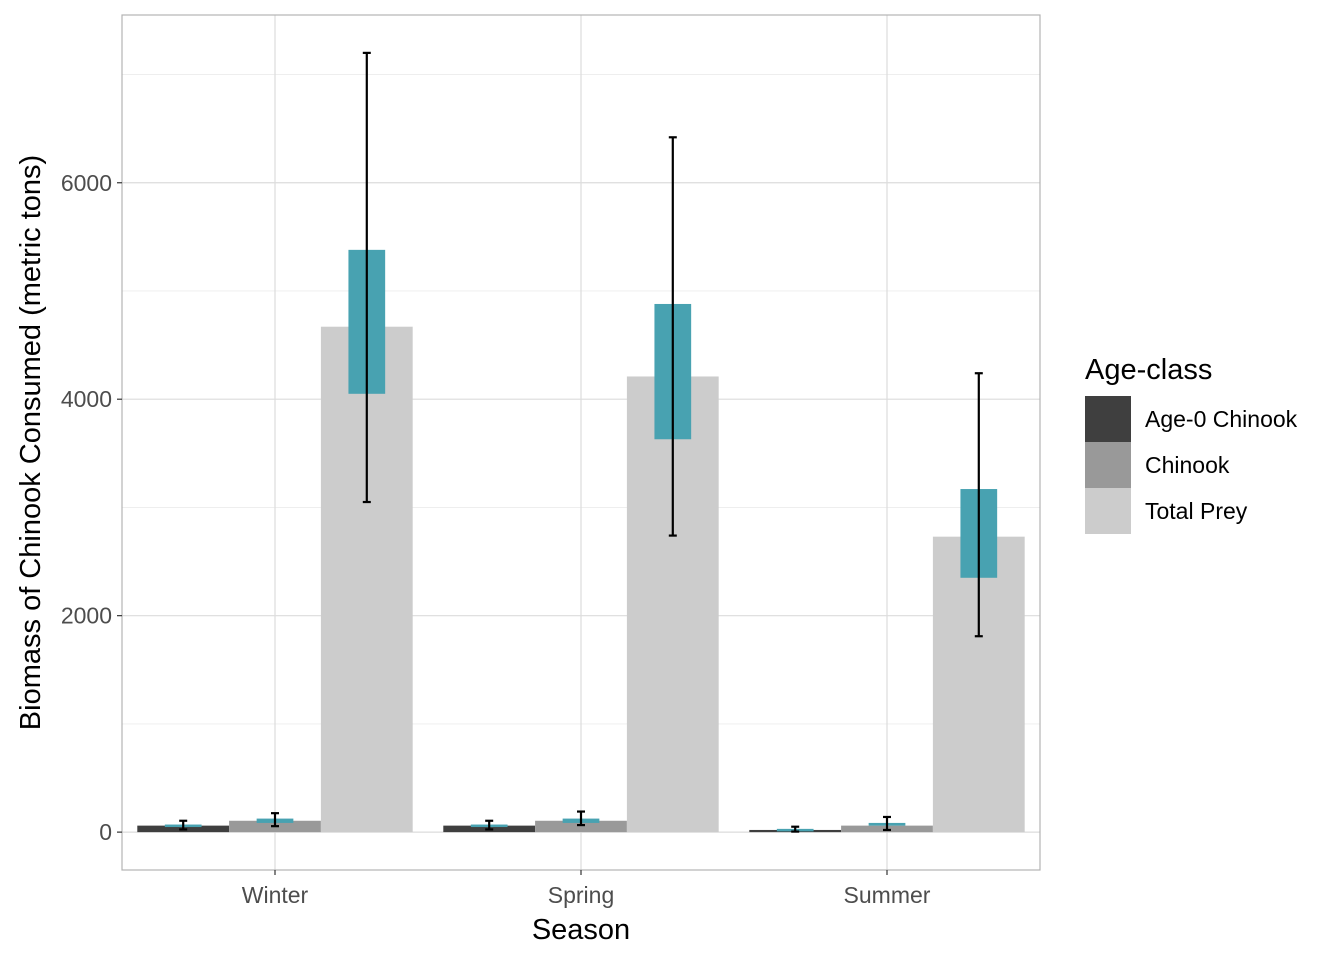 The height and width of the screenshot is (960, 1344). Describe the element at coordinates (581, 826) in the screenshot. I see `bar` at that location.